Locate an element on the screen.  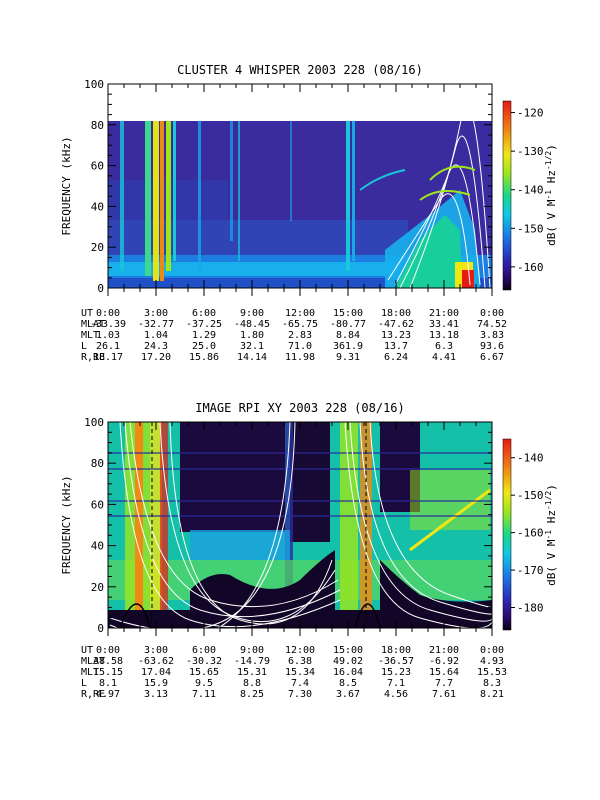
ephemeris-cell: 49.02 is located at coordinates (348, 661).